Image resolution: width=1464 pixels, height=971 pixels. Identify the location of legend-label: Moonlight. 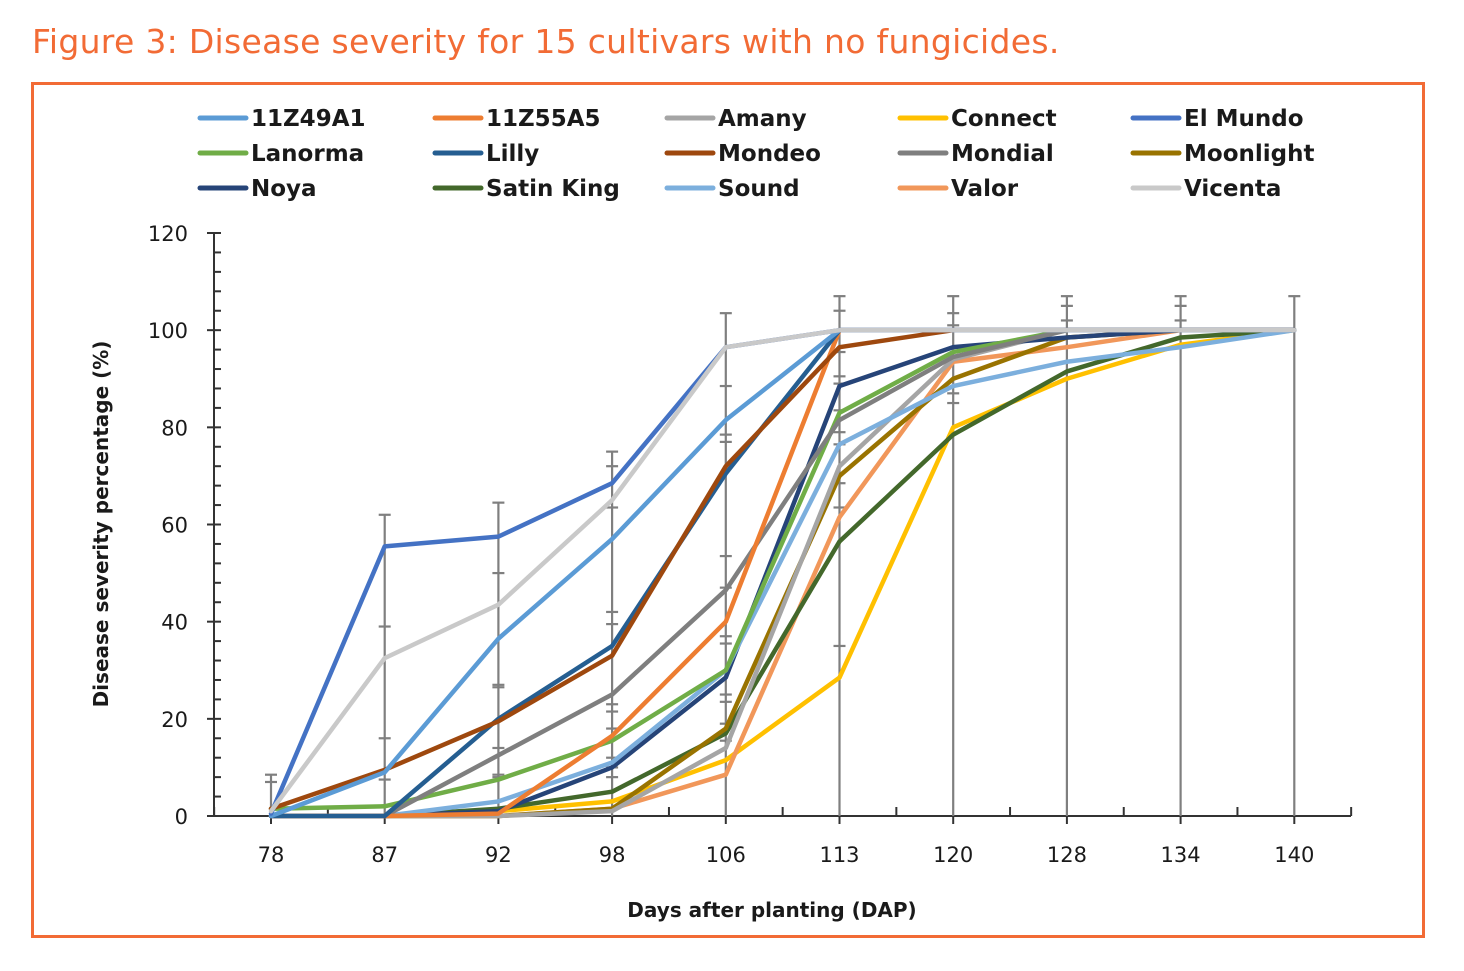
(1249, 154).